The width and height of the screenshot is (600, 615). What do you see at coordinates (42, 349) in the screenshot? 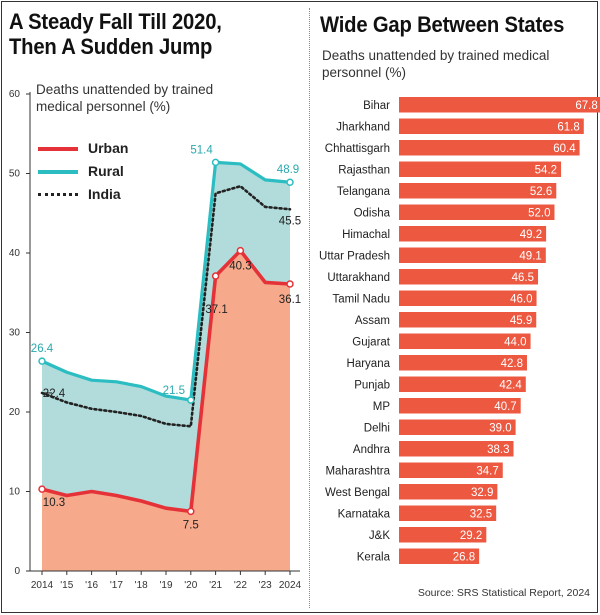
I see `data-label: 26.4` at bounding box center [42, 349].